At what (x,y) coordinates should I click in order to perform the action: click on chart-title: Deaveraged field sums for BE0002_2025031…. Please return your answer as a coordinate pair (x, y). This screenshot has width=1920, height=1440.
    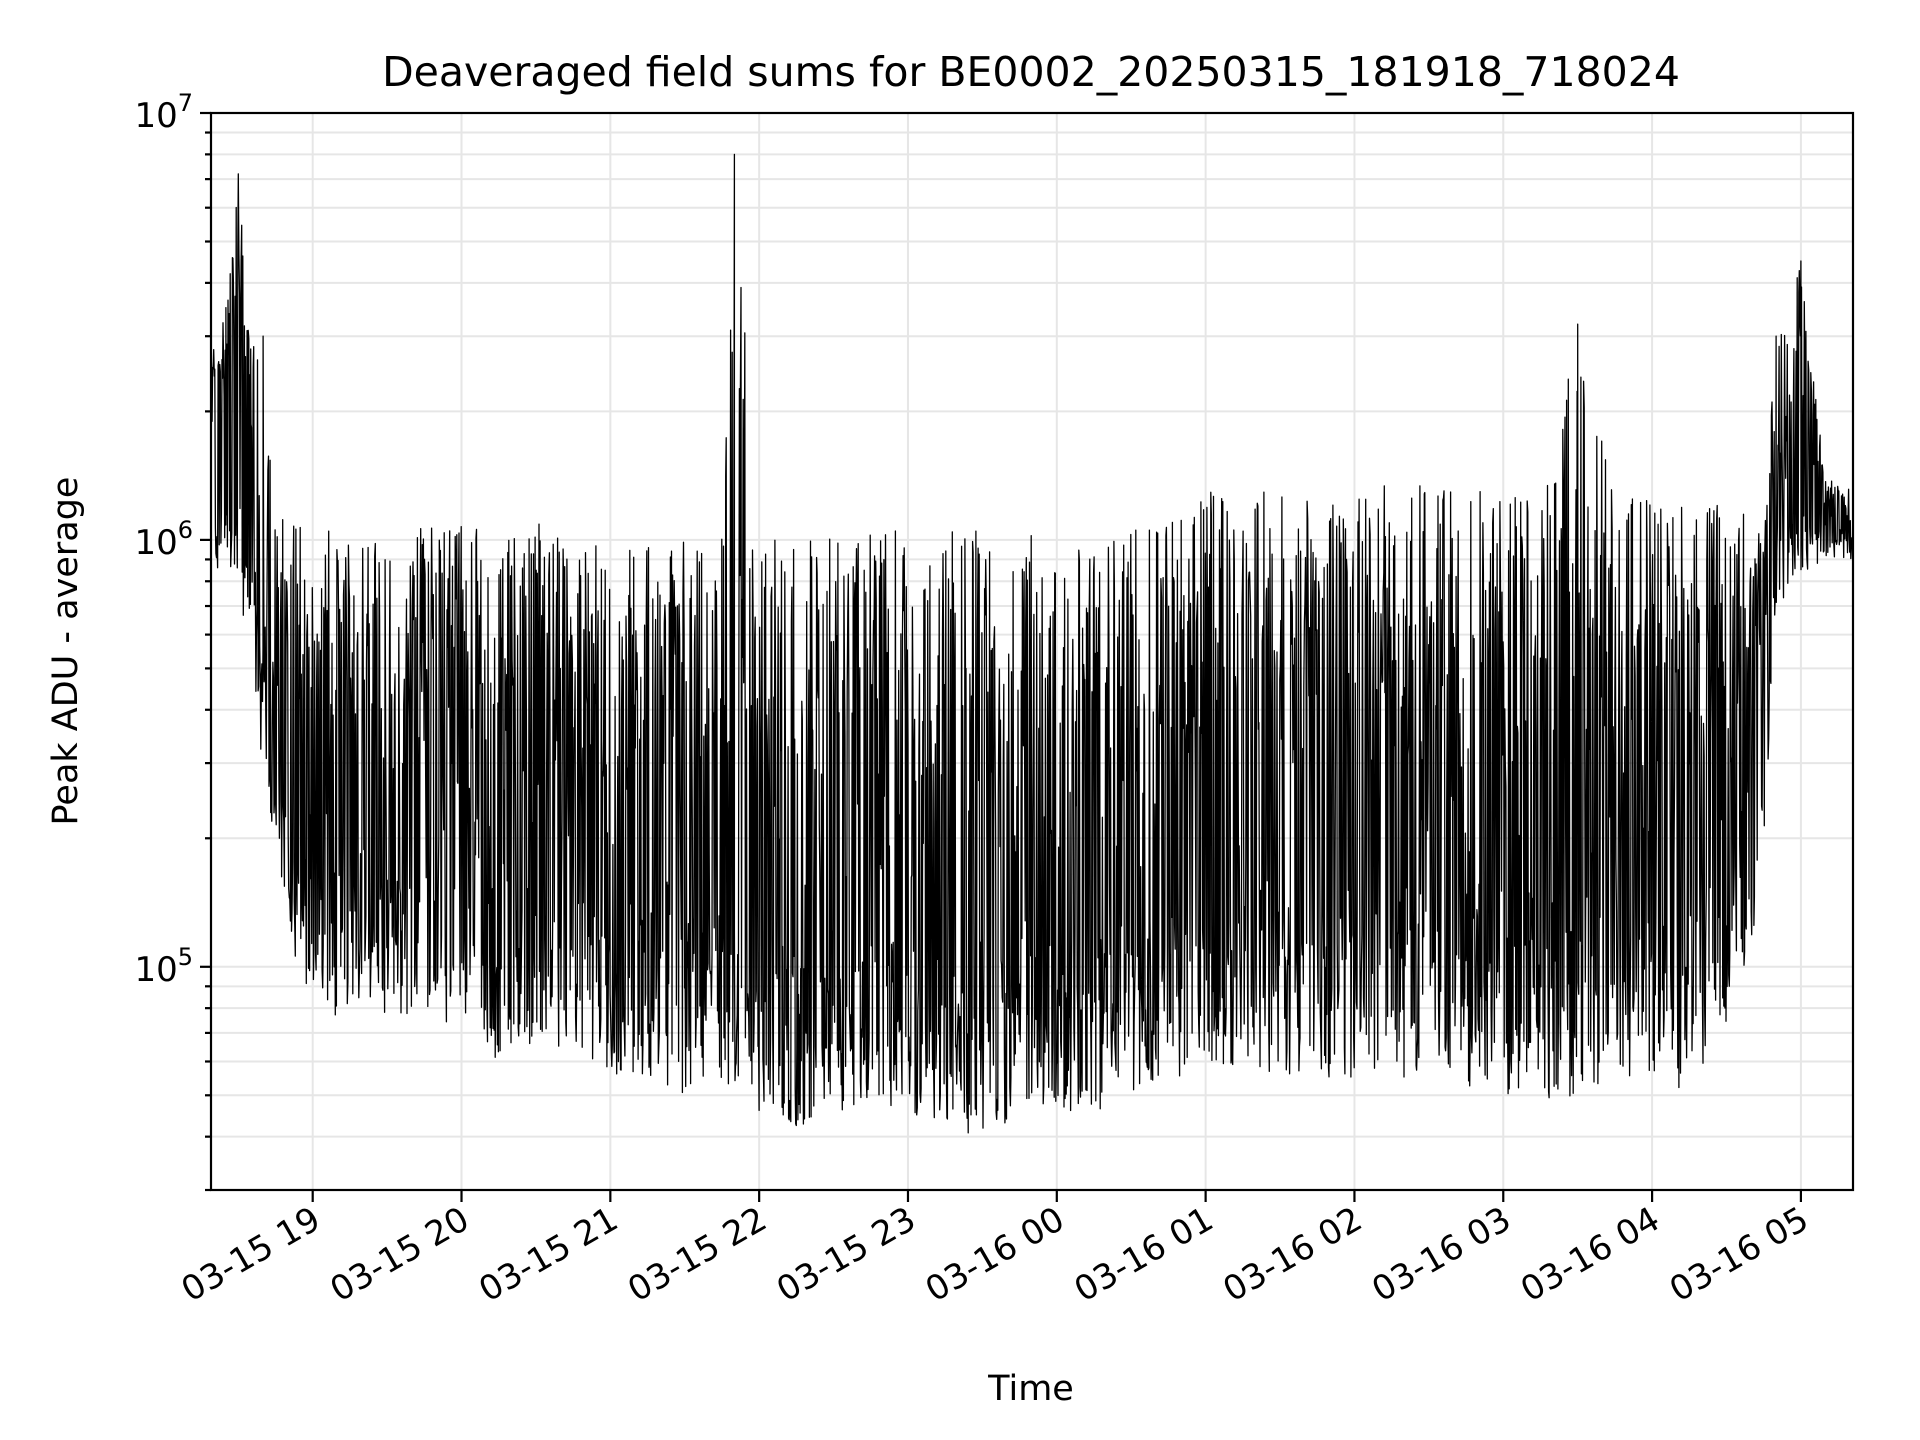
    Looking at the image, I should click on (1031, 72).